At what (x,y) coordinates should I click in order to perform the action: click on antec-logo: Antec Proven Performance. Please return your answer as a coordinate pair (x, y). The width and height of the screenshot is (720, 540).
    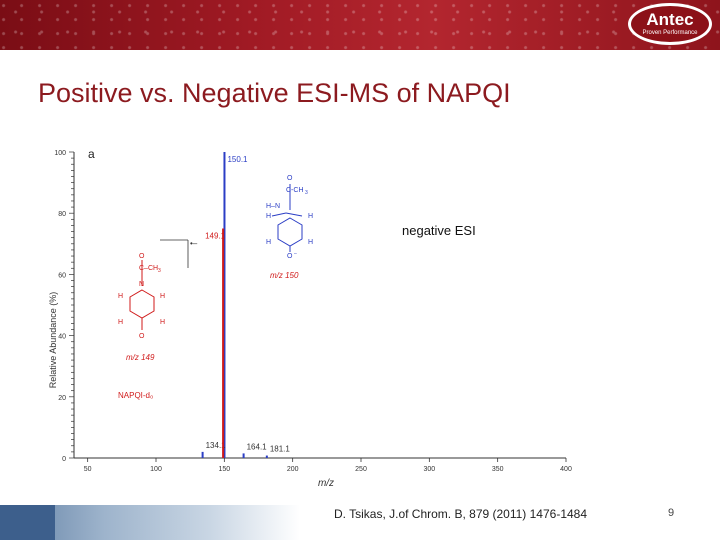
    Looking at the image, I should click on (670, 24).